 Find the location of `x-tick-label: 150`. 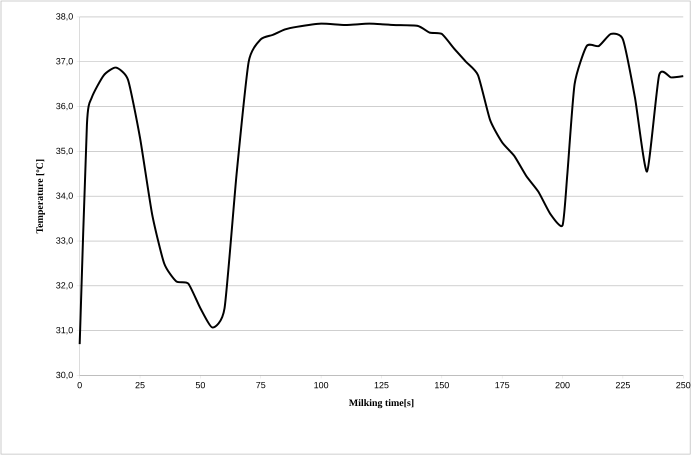

x-tick-label: 150 is located at coordinates (442, 385).